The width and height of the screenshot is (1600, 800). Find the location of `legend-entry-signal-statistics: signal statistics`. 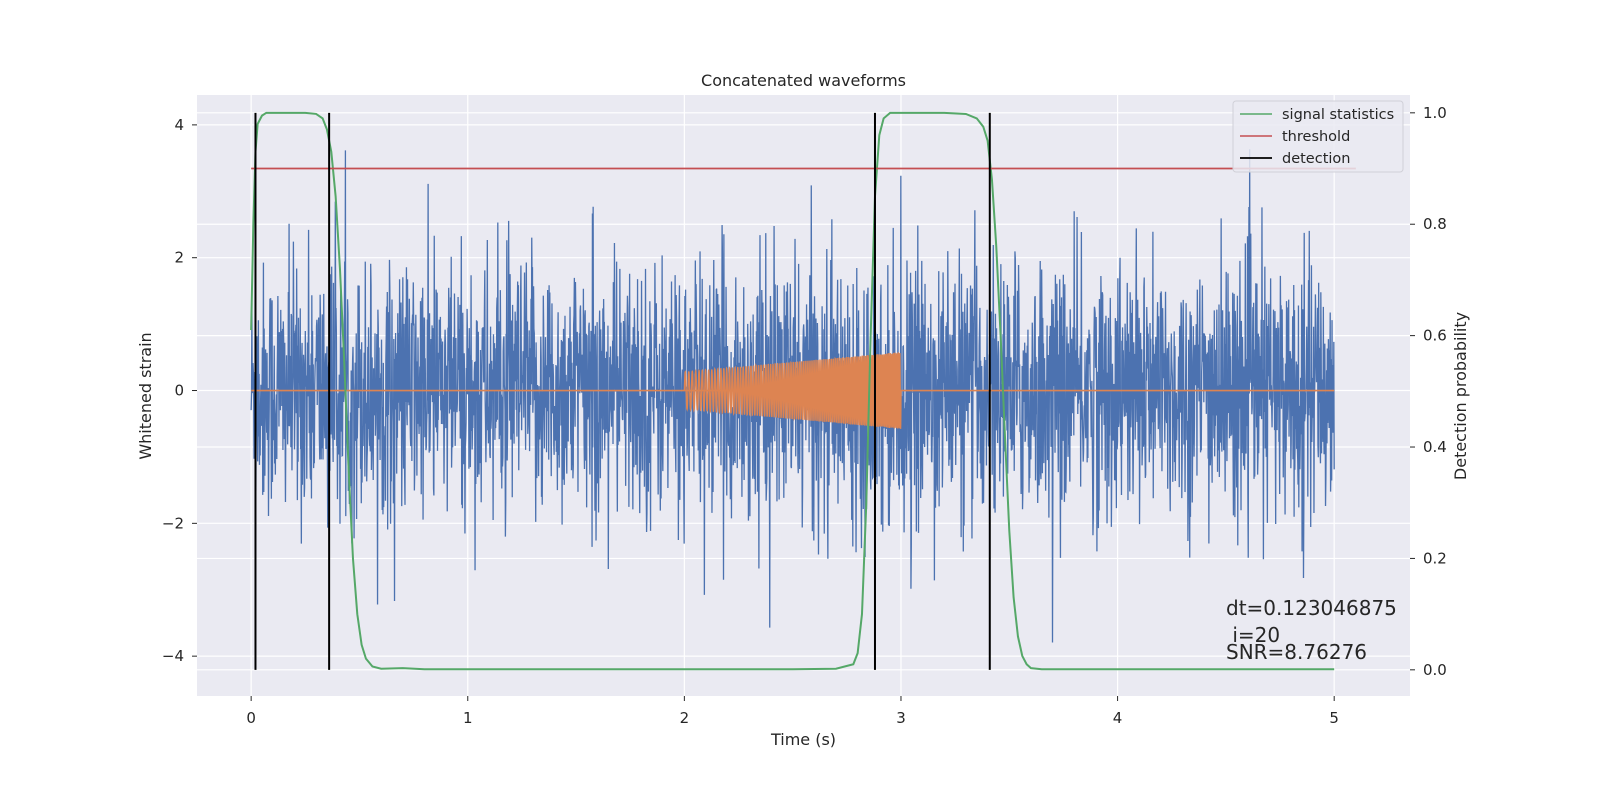

legend-entry-signal-statistics: signal statistics is located at coordinates (1338, 115).